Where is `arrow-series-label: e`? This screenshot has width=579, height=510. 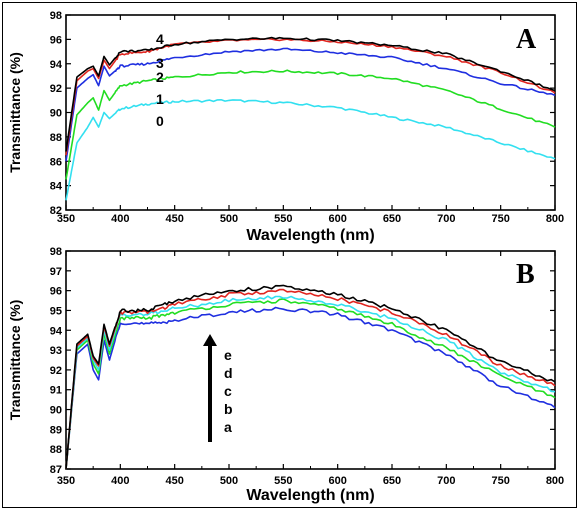
arrow-series-label: e is located at coordinates (228, 355).